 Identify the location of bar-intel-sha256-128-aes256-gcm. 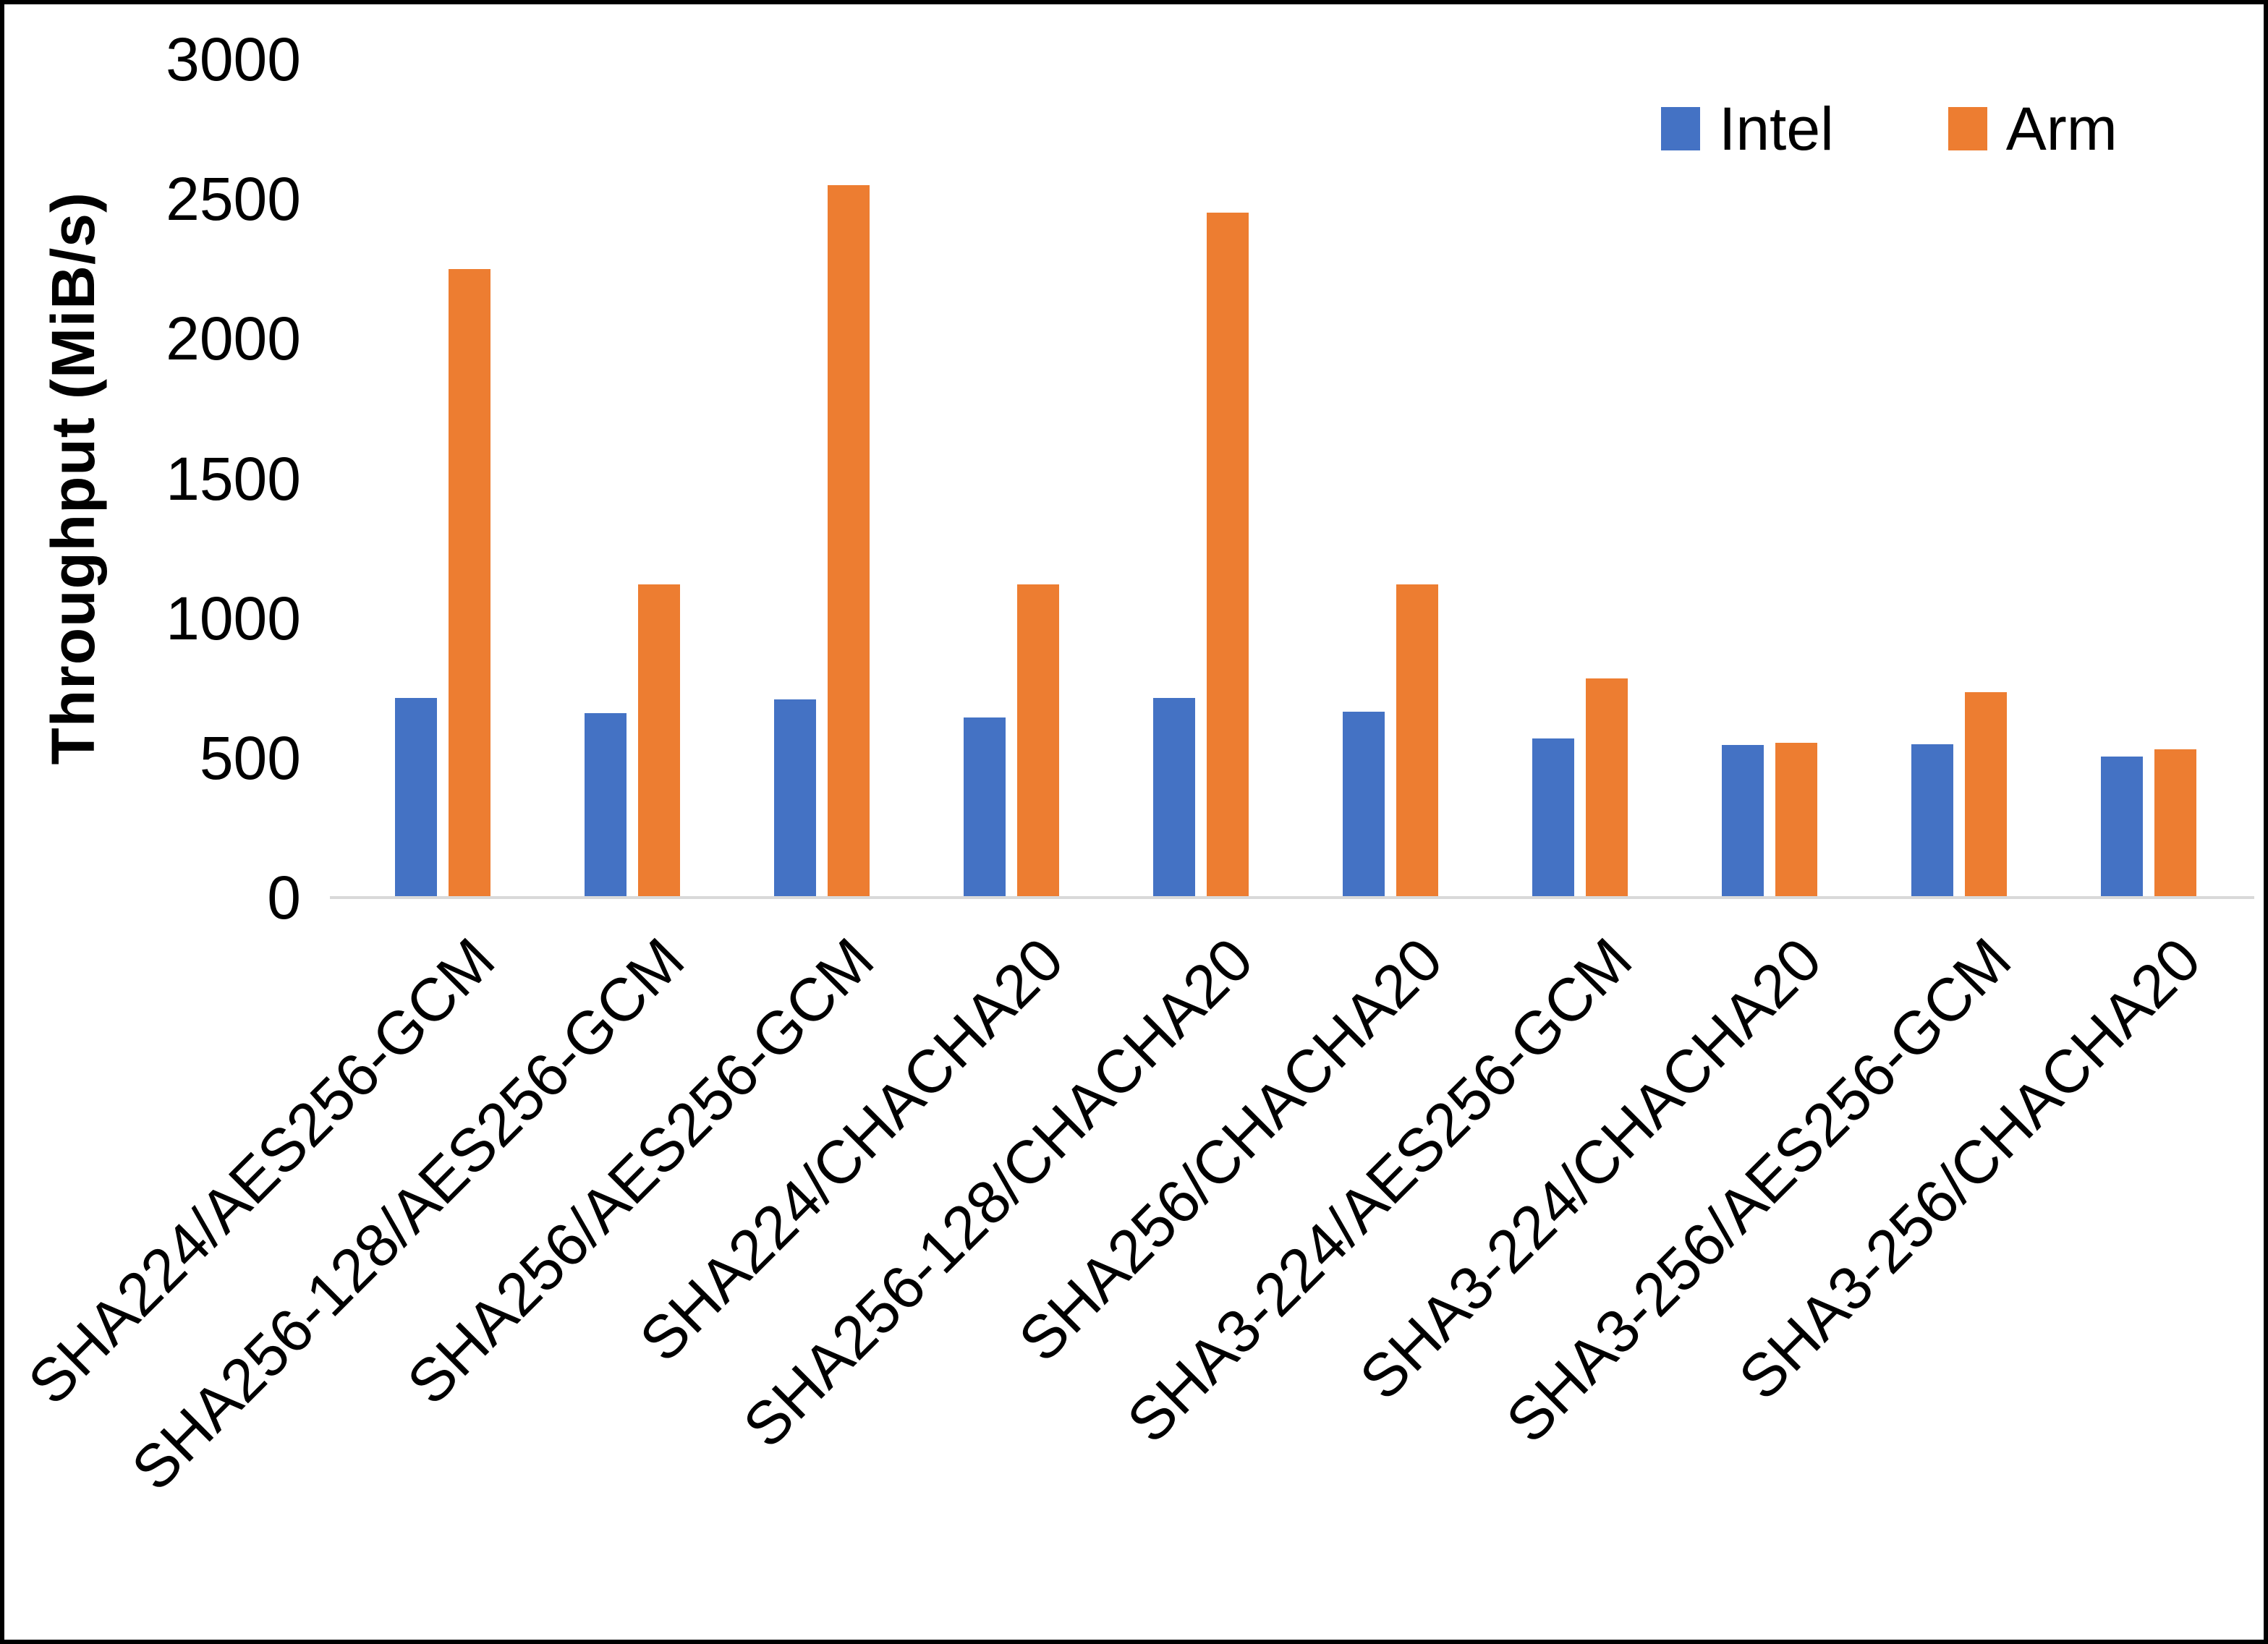
(606, 805).